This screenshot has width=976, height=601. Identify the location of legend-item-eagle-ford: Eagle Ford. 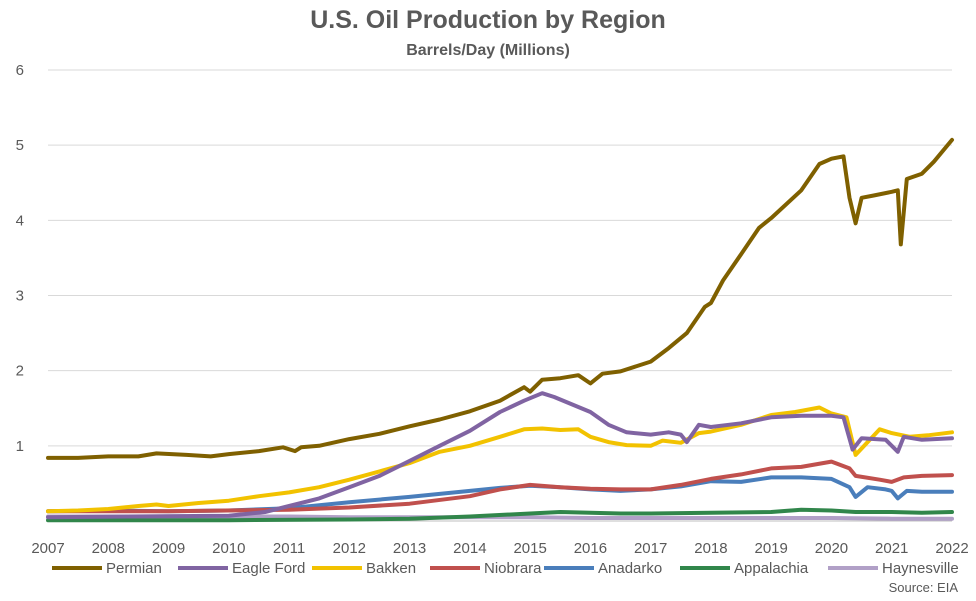
(241, 568).